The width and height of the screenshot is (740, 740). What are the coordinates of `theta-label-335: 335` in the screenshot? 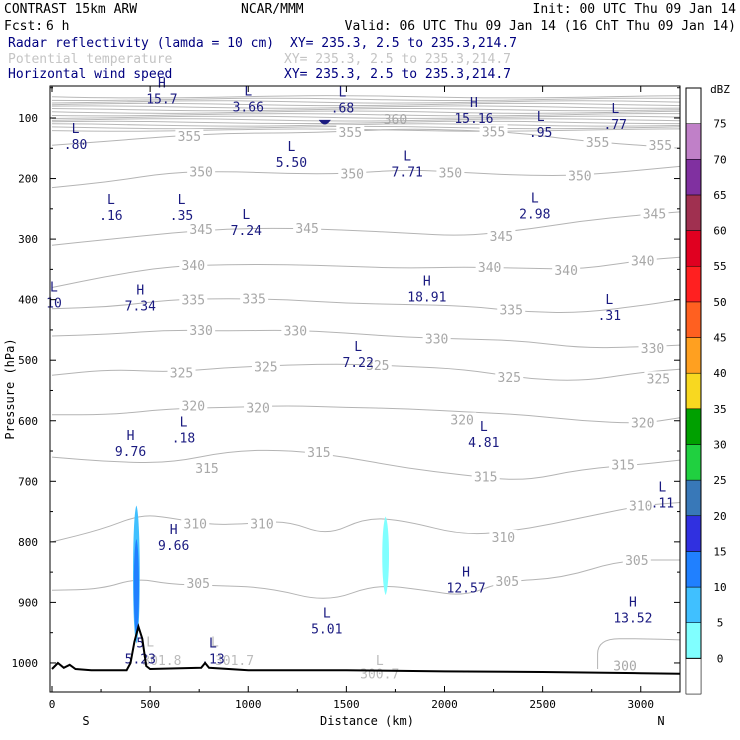 It's located at (510, 310).